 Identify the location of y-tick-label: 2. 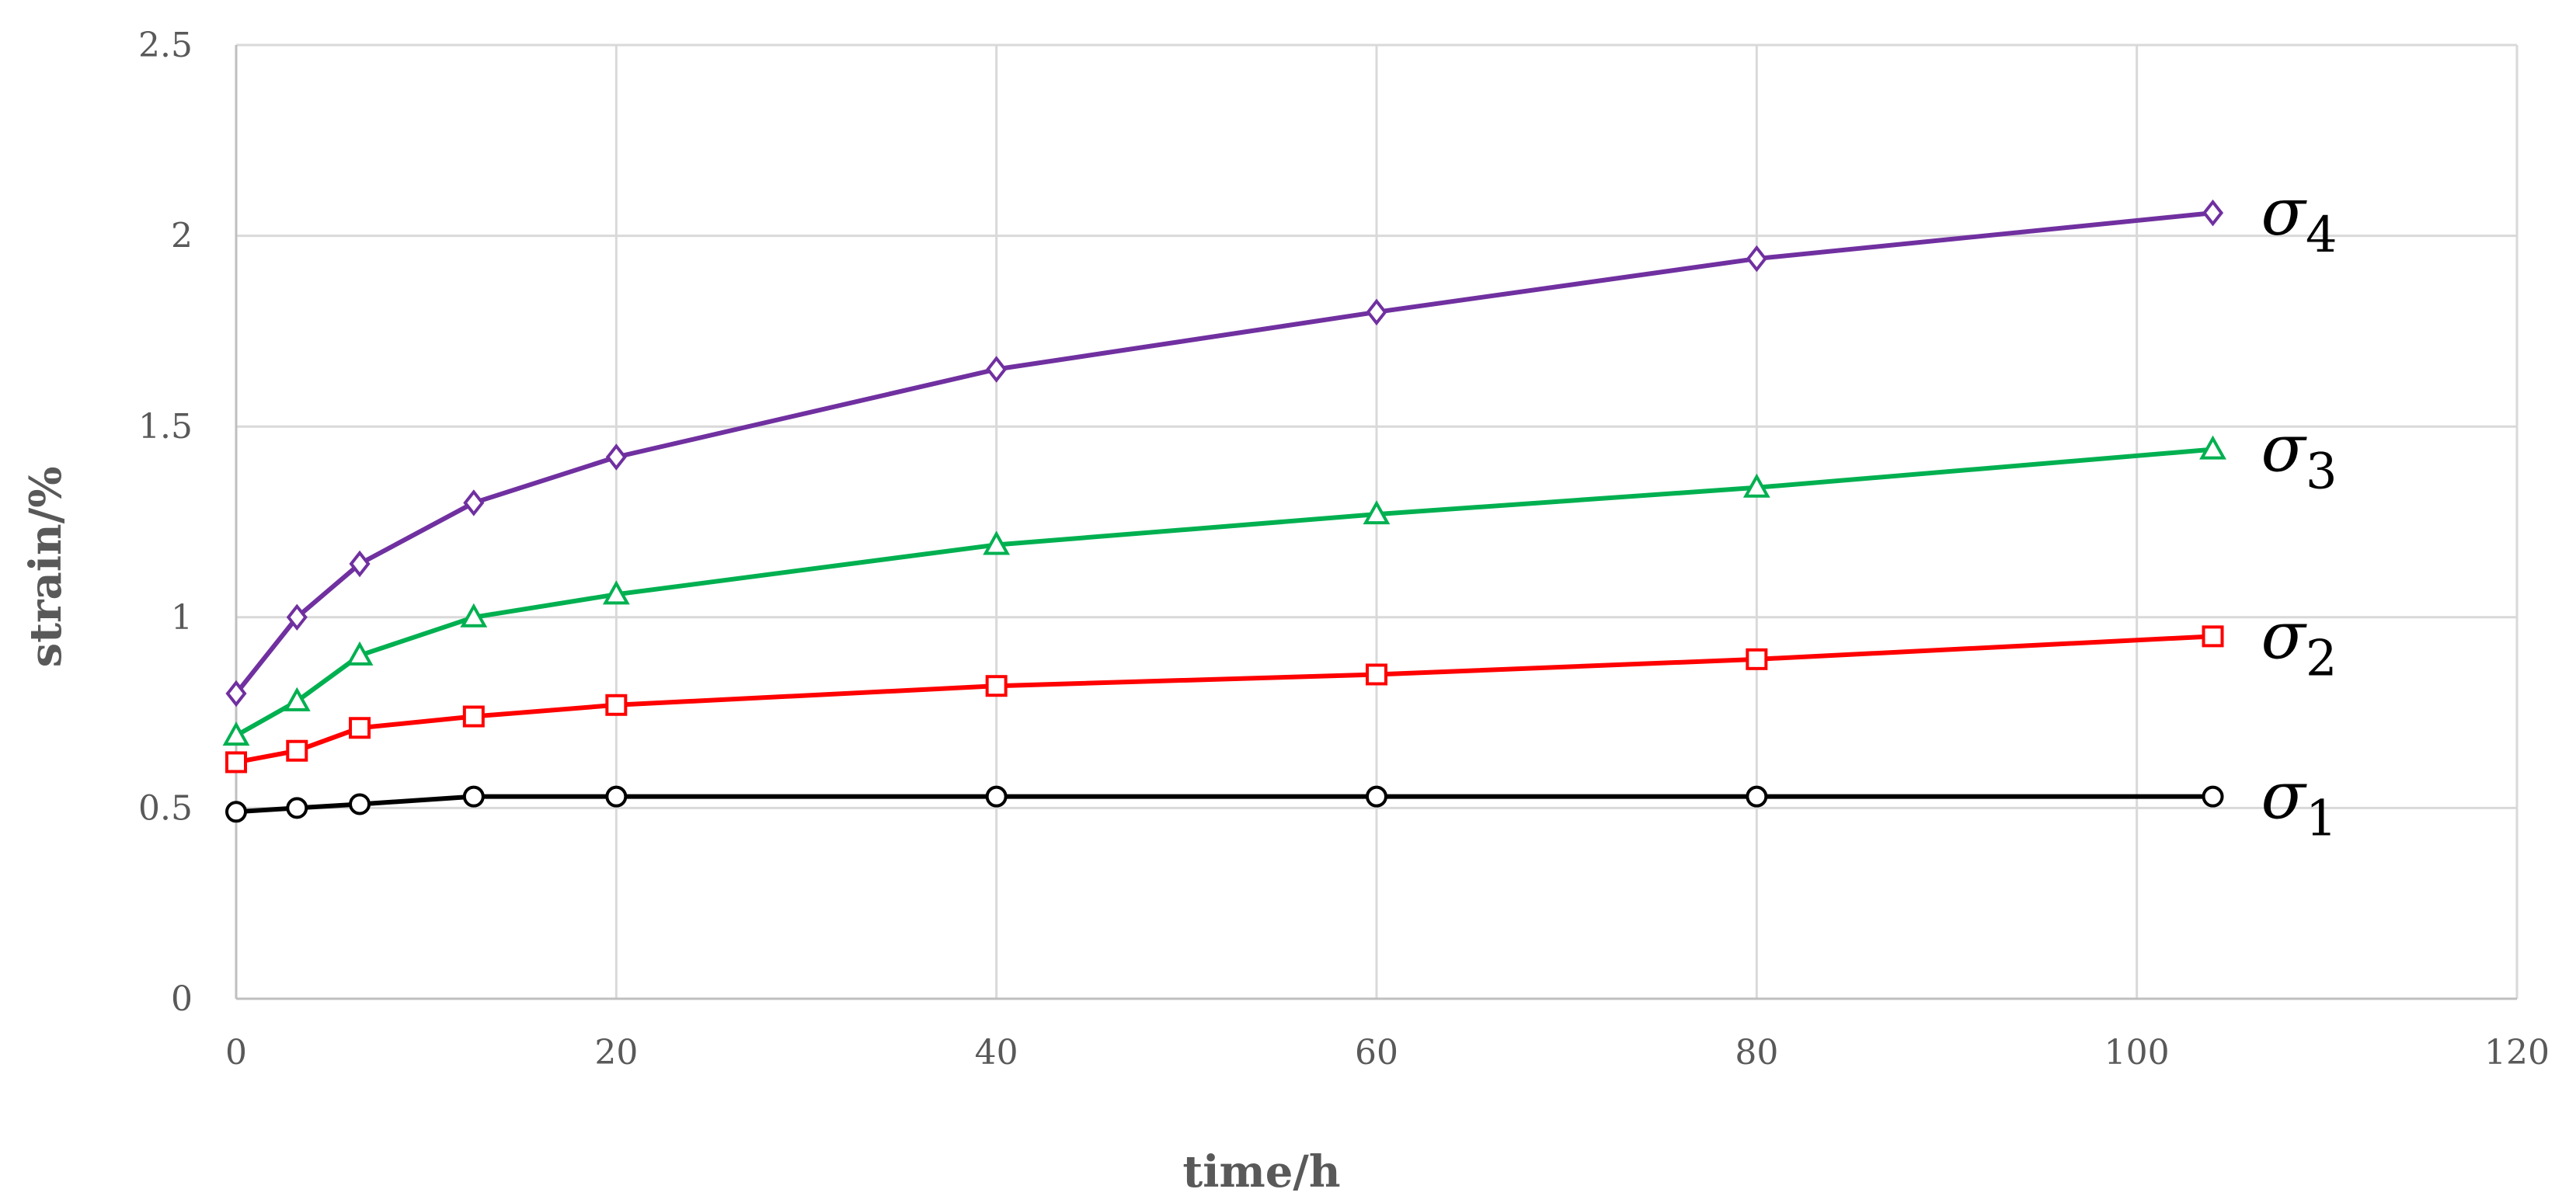
(182, 236).